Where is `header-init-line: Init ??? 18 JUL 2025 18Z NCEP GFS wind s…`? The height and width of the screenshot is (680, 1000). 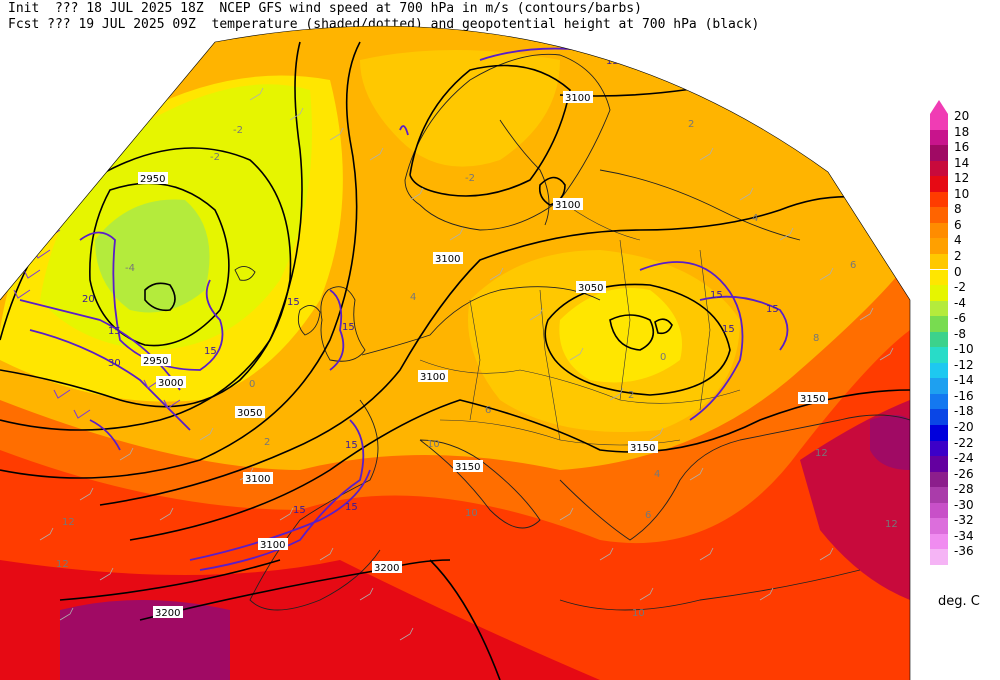 header-init-line: Init ??? 18 JUL 2025 18Z NCEP GFS wind s… is located at coordinates (325, 8).